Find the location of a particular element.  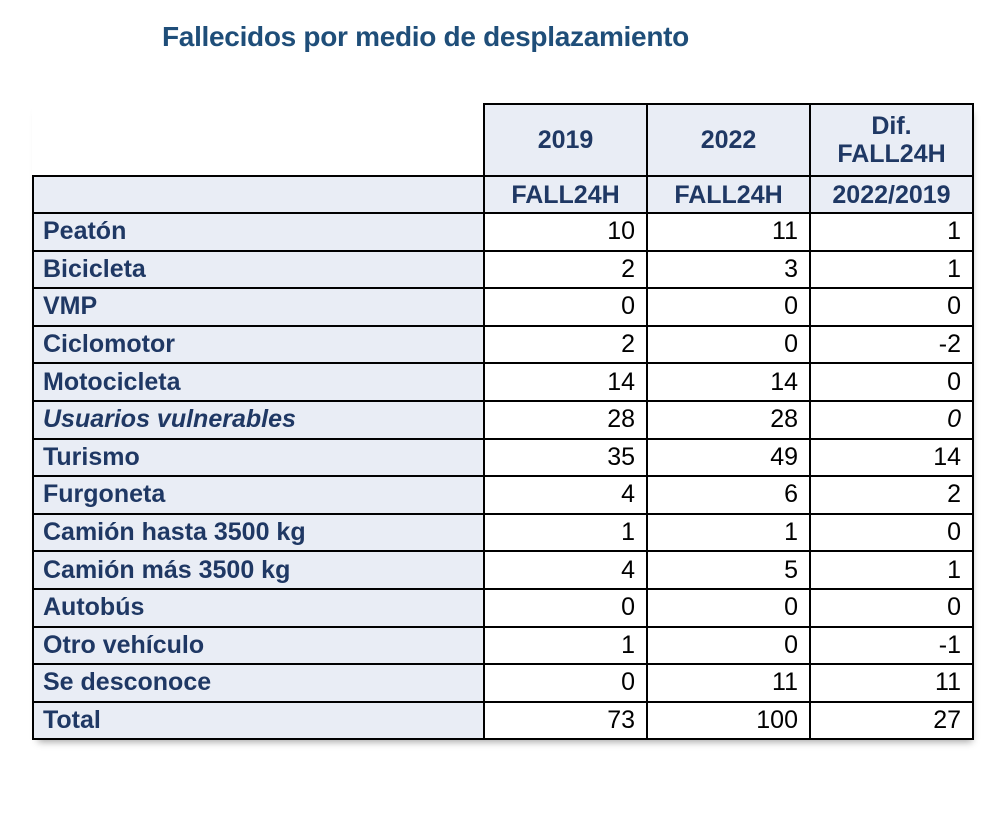

table-row-motocicleta: Motocicleta 14 14 0 is located at coordinates (503, 382).